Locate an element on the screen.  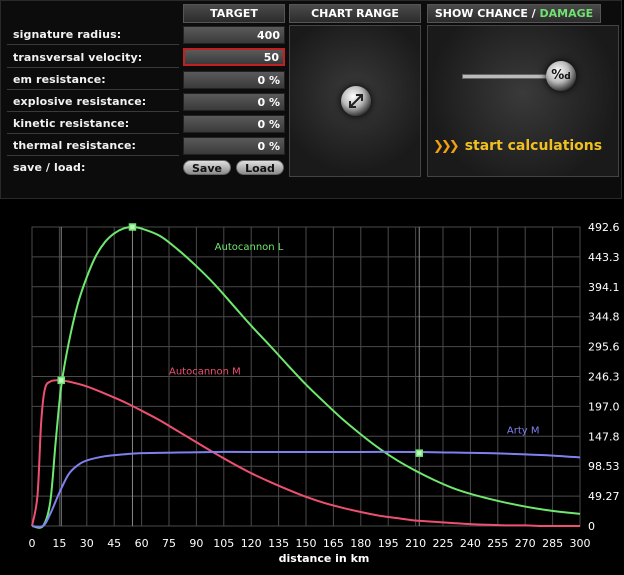
kinetic-resistance-label: kinetic resistance: is located at coordinates (71, 123).